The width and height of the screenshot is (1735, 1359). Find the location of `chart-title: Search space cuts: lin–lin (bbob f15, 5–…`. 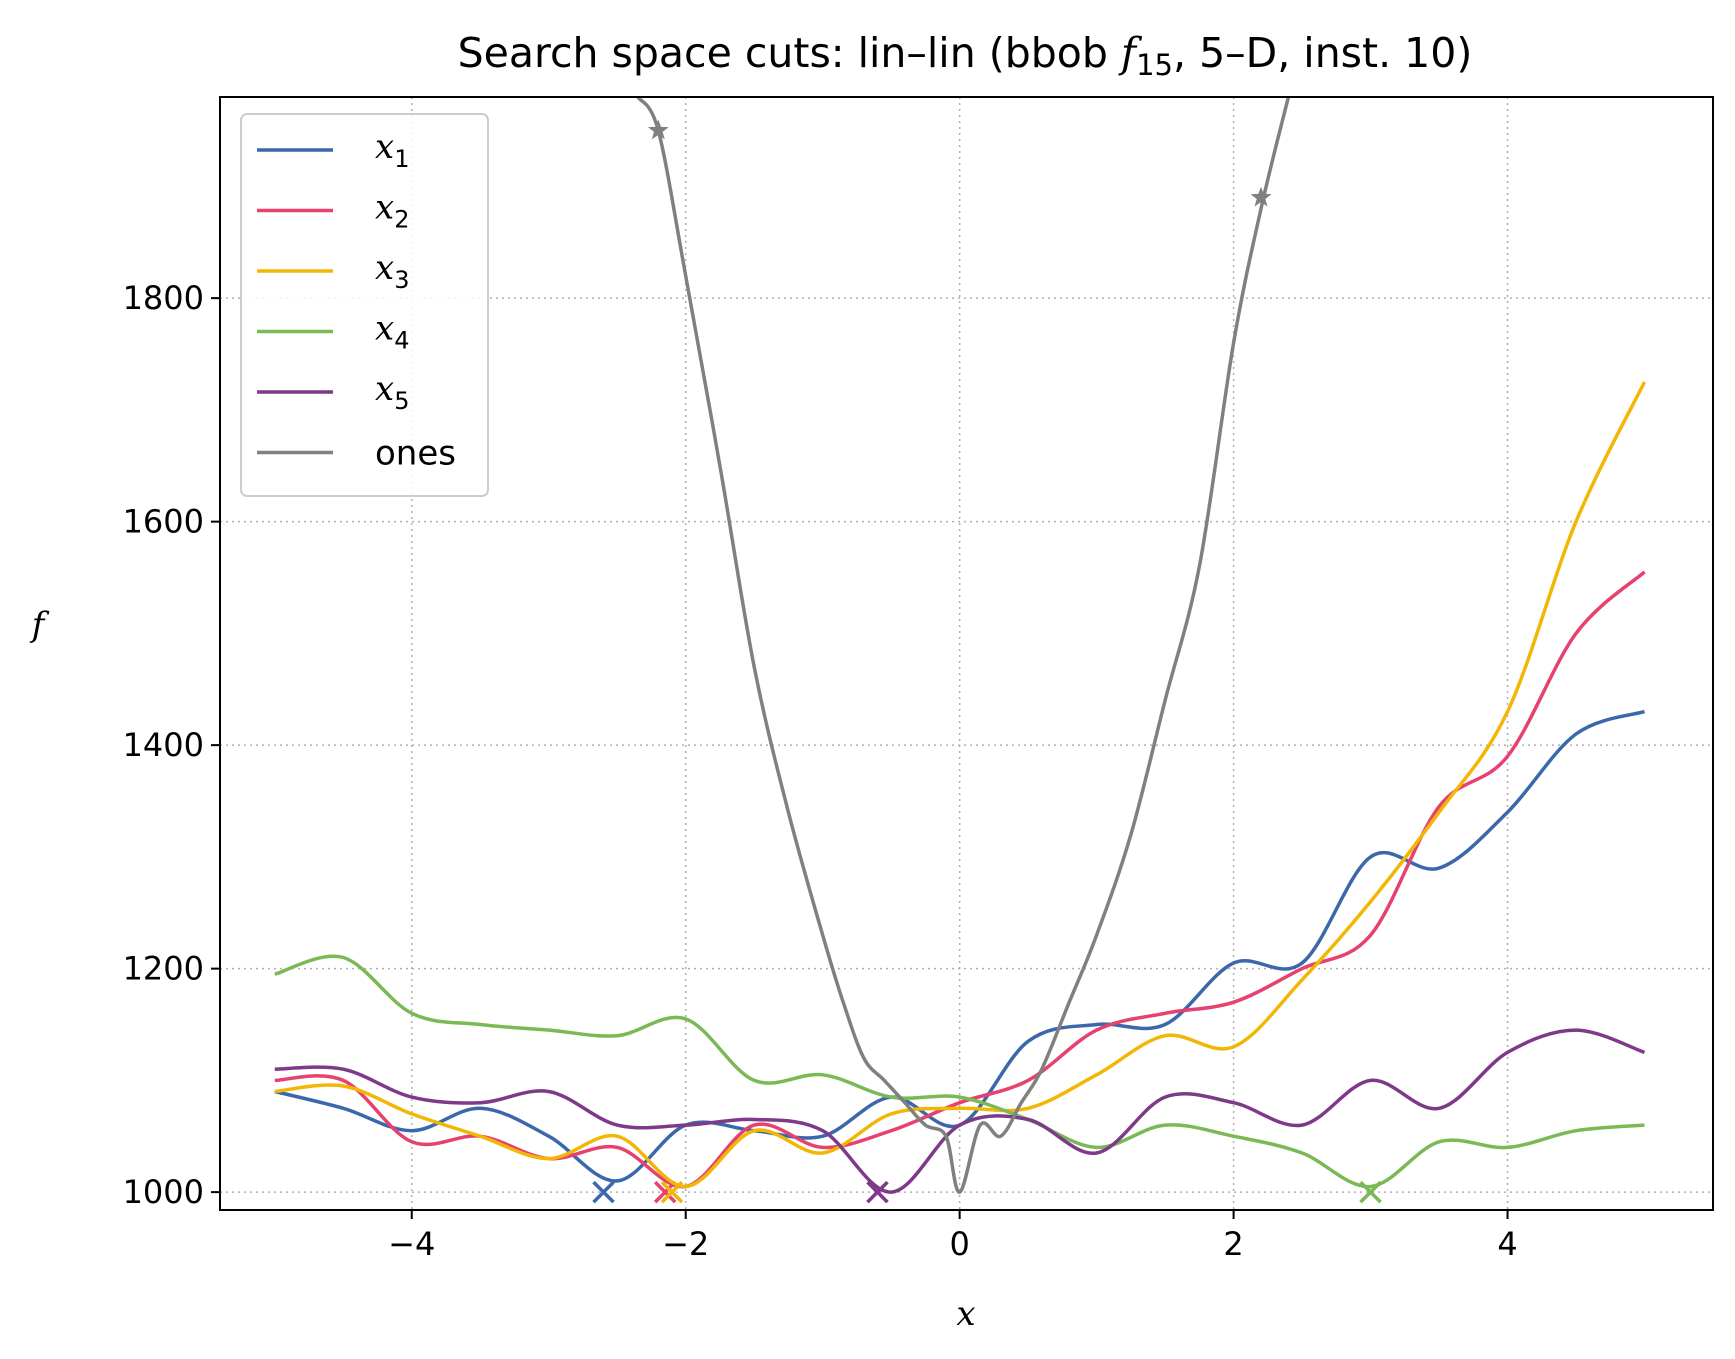

chart-title: Search space cuts: lin–lin (bbob f15, 5–… is located at coordinates (965, 55).